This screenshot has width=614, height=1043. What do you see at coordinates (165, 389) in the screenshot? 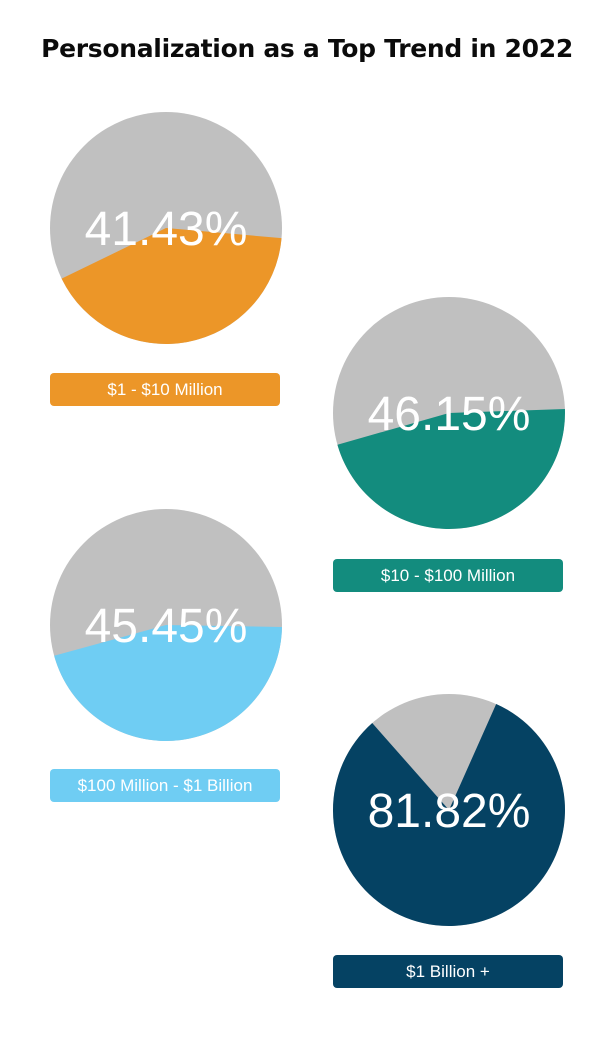
I see `category-label: $1 - $10 Million` at bounding box center [165, 389].